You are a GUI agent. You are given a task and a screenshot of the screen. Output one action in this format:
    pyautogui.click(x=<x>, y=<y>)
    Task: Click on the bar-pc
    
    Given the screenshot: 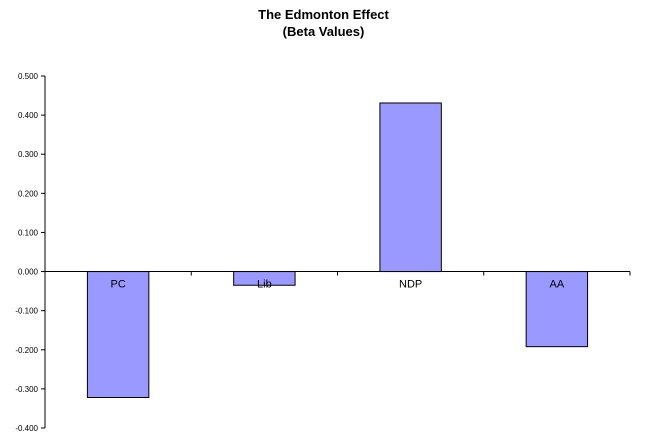 What is the action you would take?
    pyautogui.click(x=118, y=334)
    